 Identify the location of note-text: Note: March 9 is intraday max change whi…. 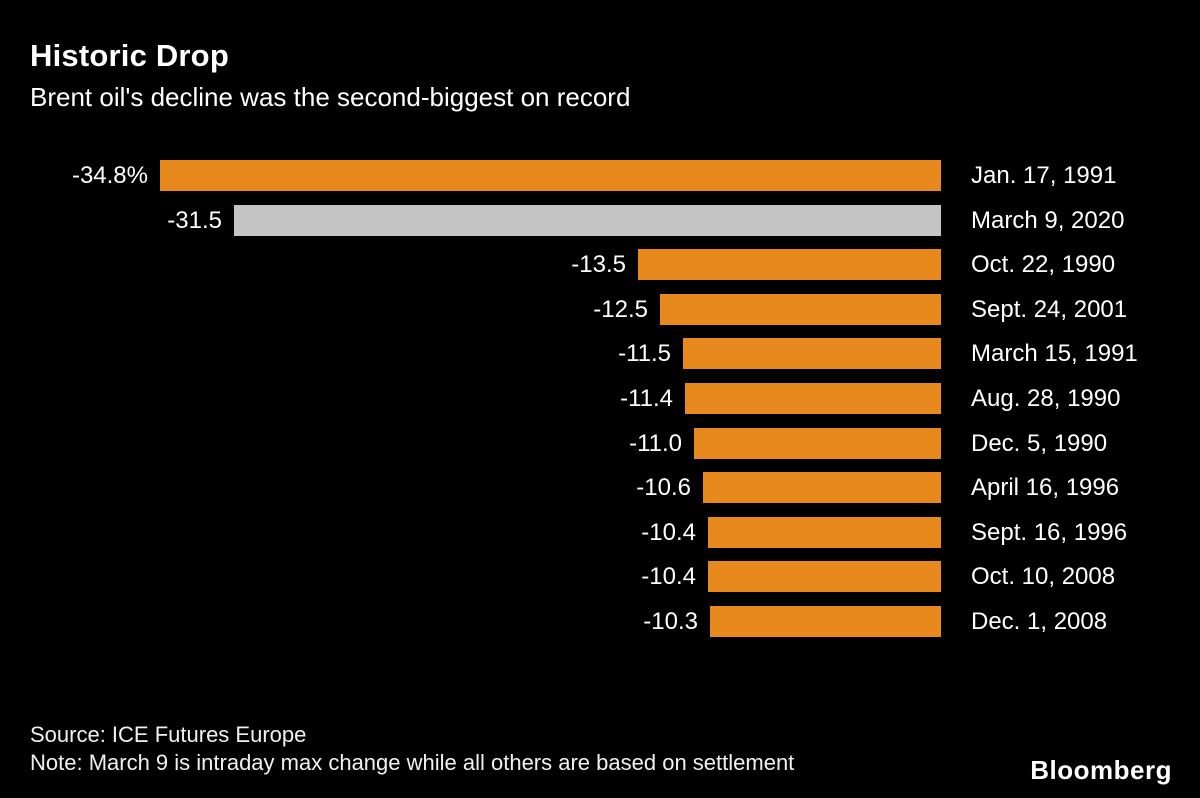
(412, 762).